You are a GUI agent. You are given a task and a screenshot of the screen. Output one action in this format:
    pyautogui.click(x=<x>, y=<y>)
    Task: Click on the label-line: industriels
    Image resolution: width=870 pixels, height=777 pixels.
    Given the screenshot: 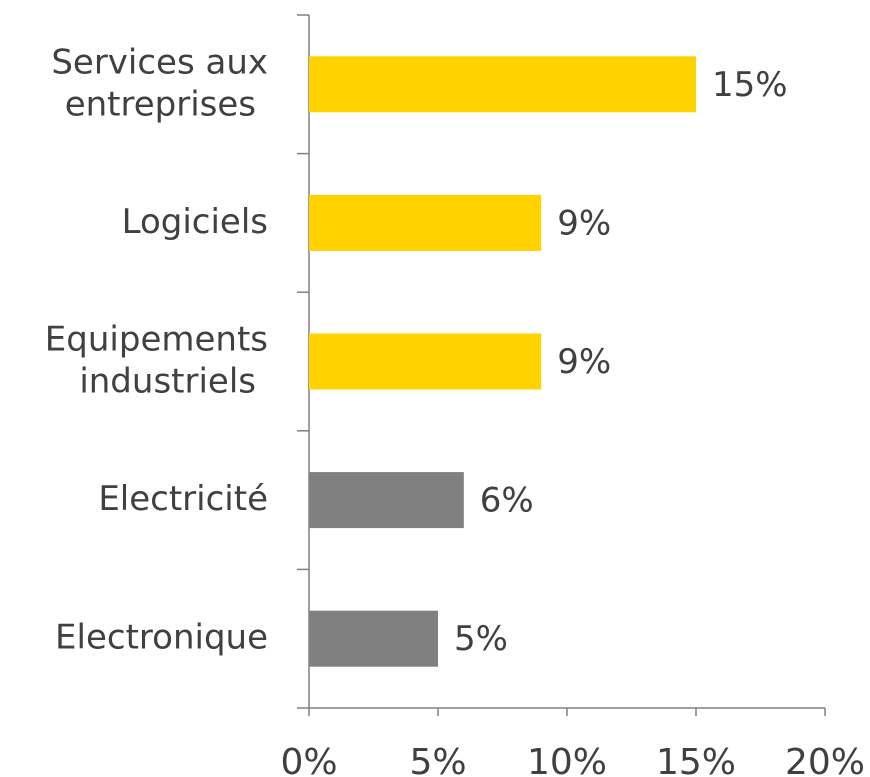 What is the action you would take?
    pyautogui.click(x=167, y=381)
    